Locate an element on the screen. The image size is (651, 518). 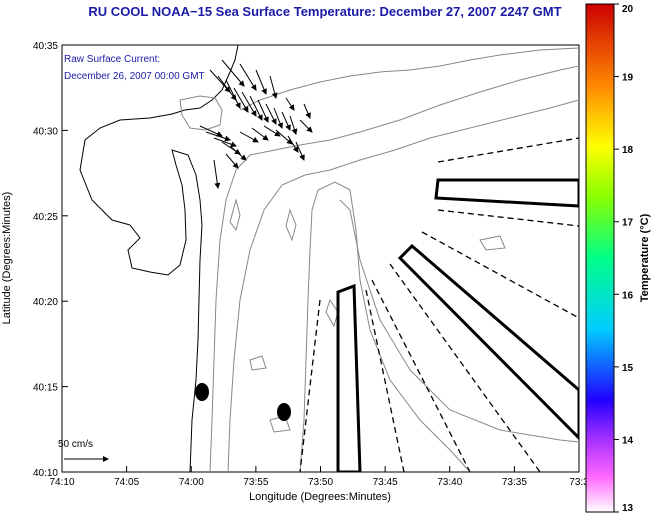
scale-label: 50 cm/s is located at coordinates (75, 444).